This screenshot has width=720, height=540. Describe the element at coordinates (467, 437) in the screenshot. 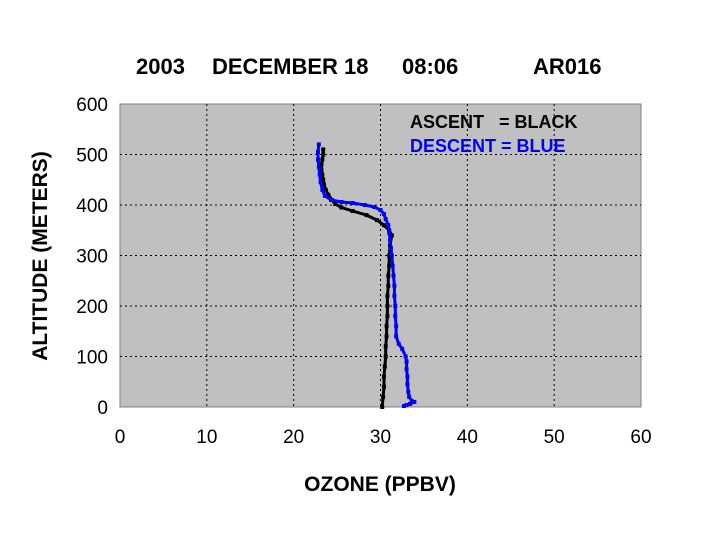

I see `x-tick-label: 40` at that location.